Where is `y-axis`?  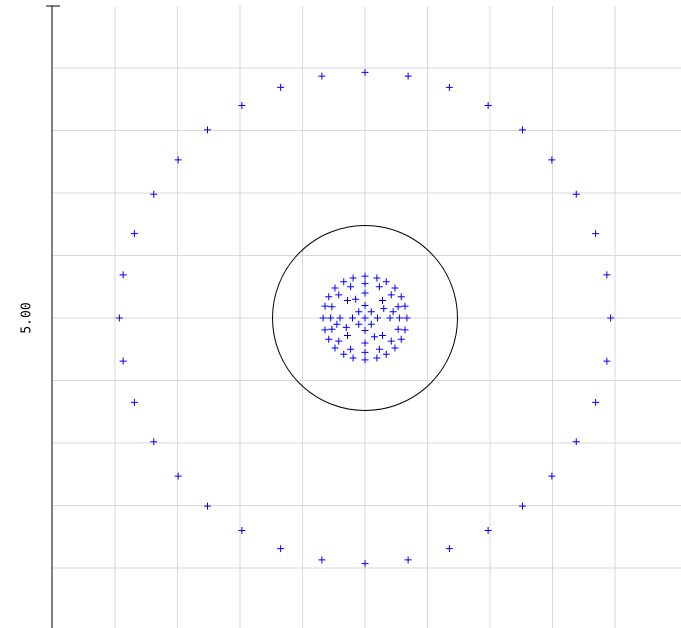
y-axis is located at coordinates (53, 316).